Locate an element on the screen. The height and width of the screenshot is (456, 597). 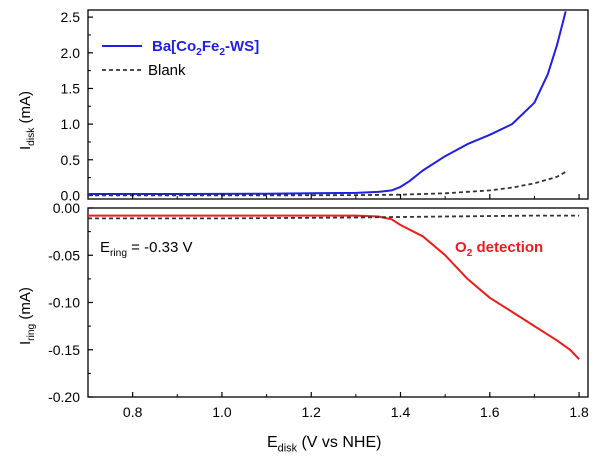
y-tick-label: -0.05 is located at coordinates (64, 255).